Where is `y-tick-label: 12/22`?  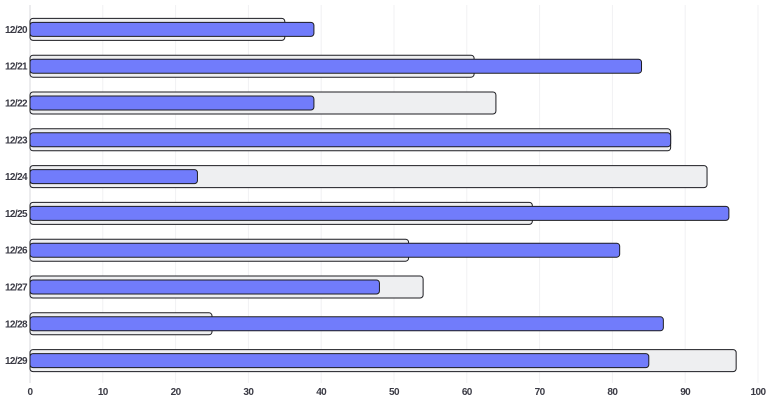 y-tick-label: 12/22 is located at coordinates (16, 104).